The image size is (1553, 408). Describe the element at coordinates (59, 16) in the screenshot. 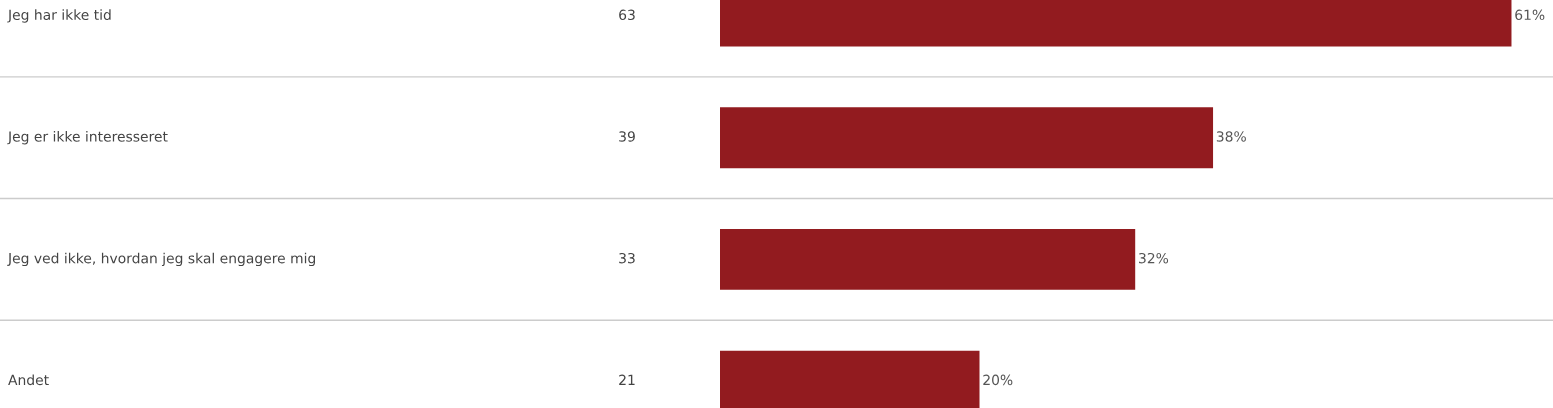

I see `y-tick-label: Jeg har ikke tid` at that location.